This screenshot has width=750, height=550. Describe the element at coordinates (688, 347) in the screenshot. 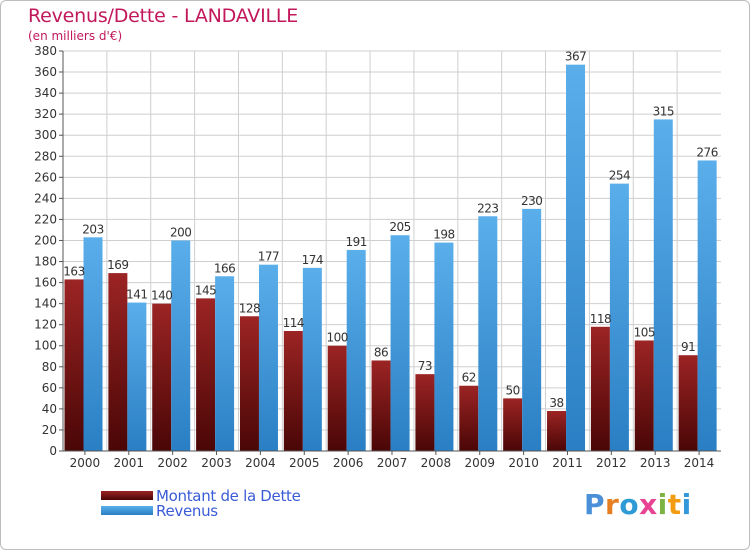

I see `data-label-dette-2014: 91` at that location.